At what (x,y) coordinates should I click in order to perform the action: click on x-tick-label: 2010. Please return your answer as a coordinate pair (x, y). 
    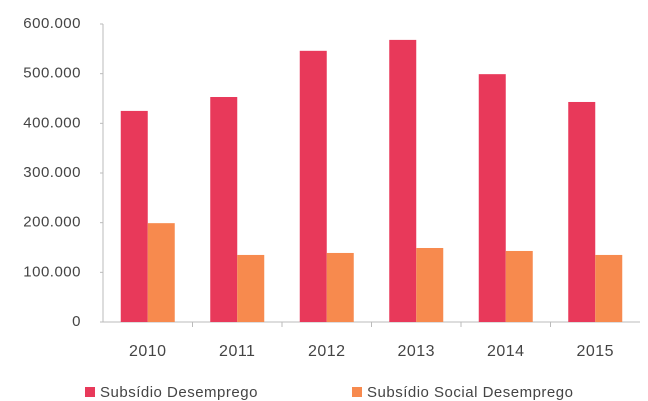
    Looking at the image, I should click on (148, 351).